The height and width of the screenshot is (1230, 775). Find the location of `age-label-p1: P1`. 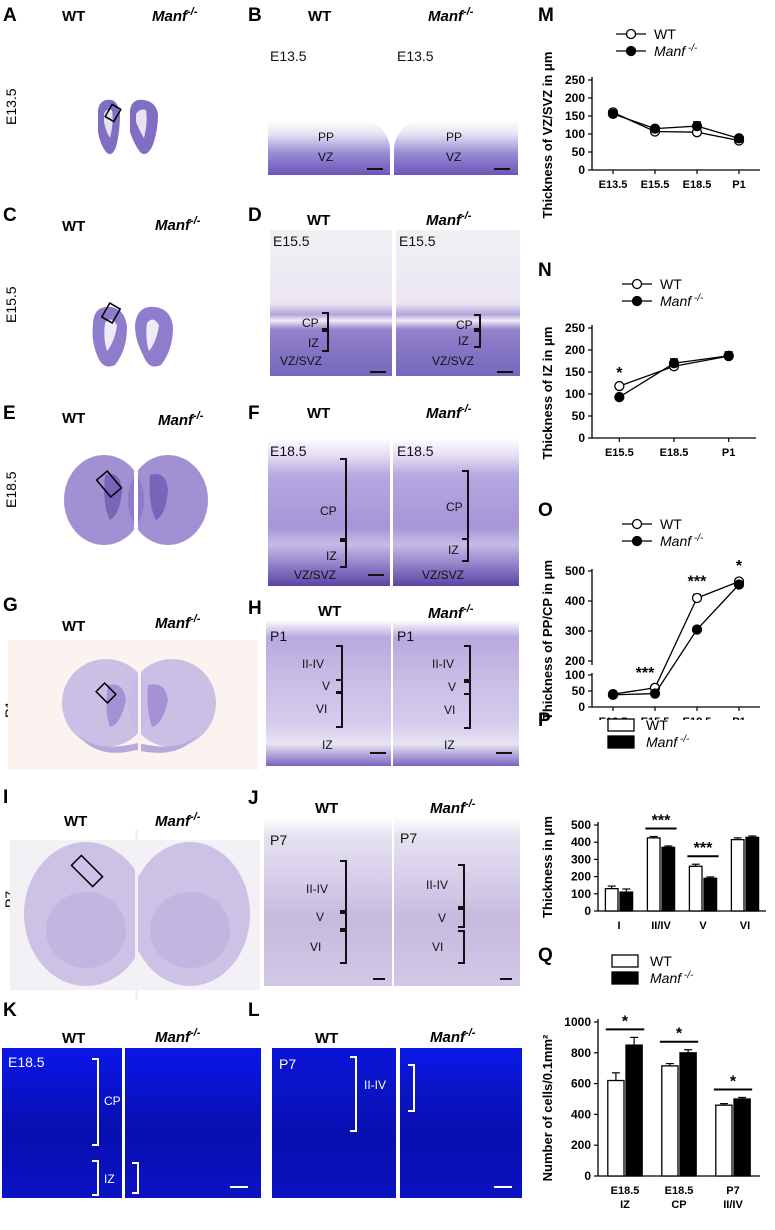

age-label-p1: P1 is located at coordinates (279, 636).